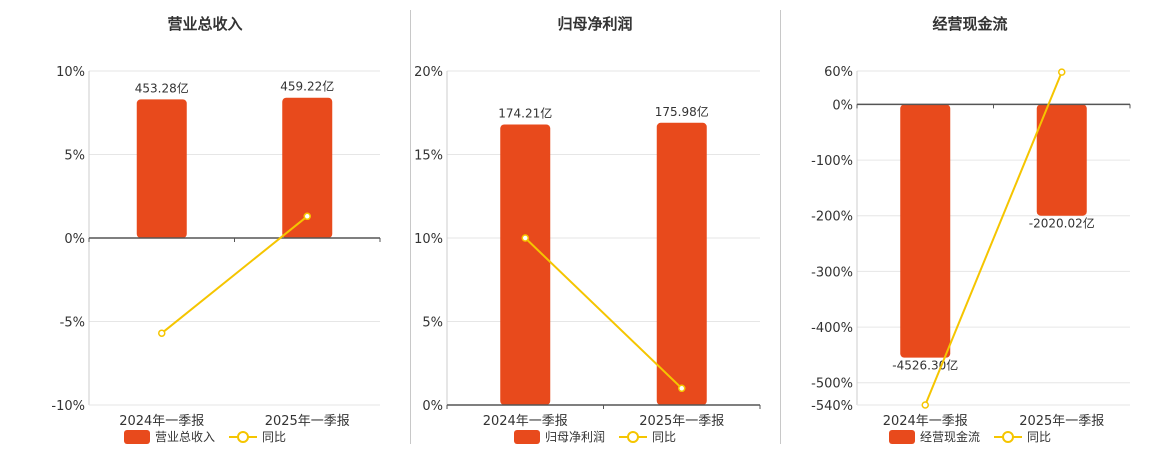 This screenshot has height=450, width=1160. What do you see at coordinates (832, 384) in the screenshot?
I see `y-tick-label: -500%` at bounding box center [832, 384].